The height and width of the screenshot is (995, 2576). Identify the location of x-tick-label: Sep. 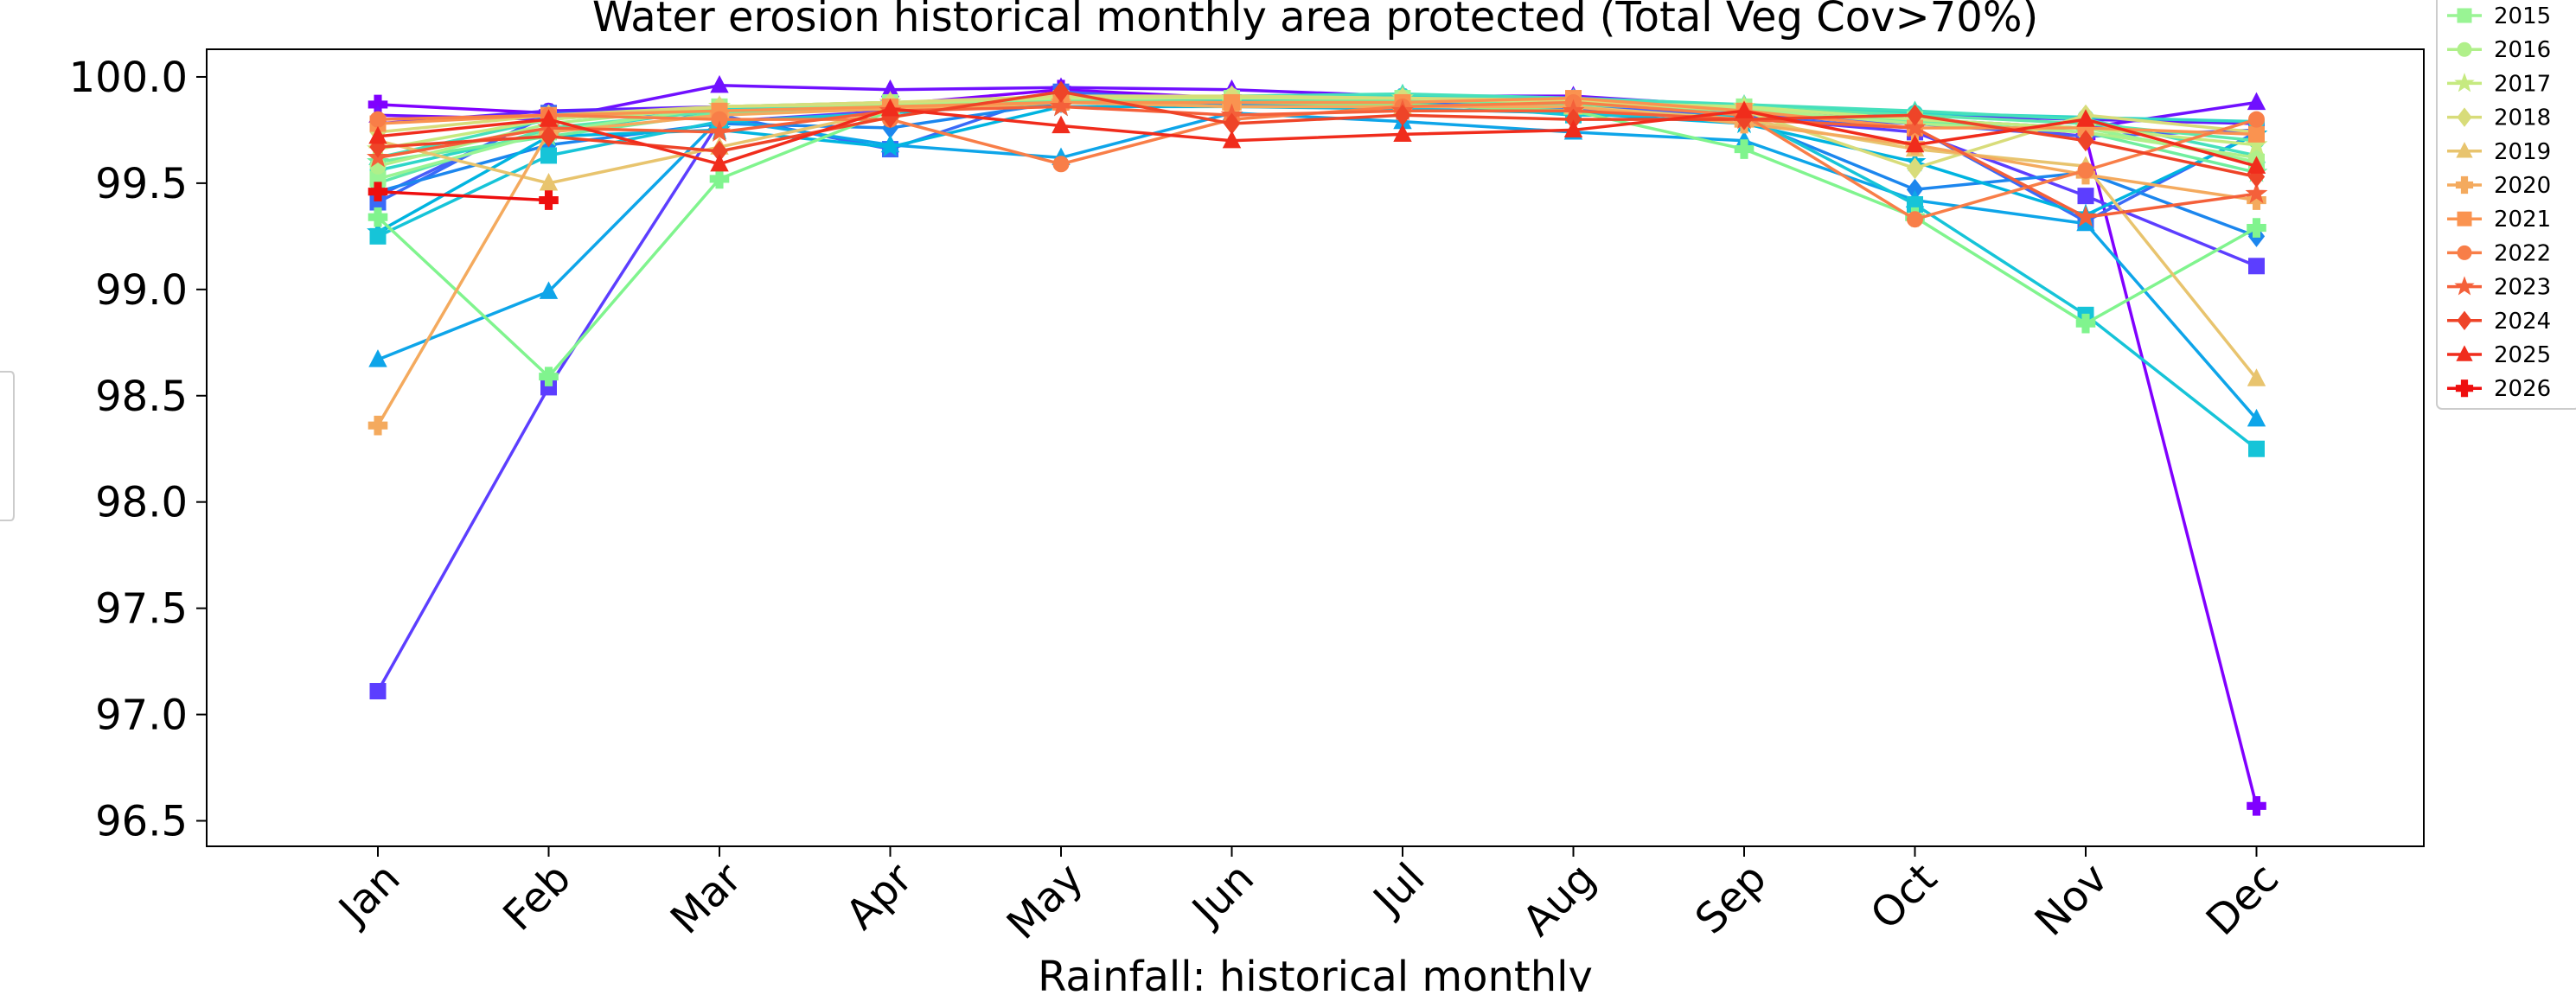
(1731, 899).